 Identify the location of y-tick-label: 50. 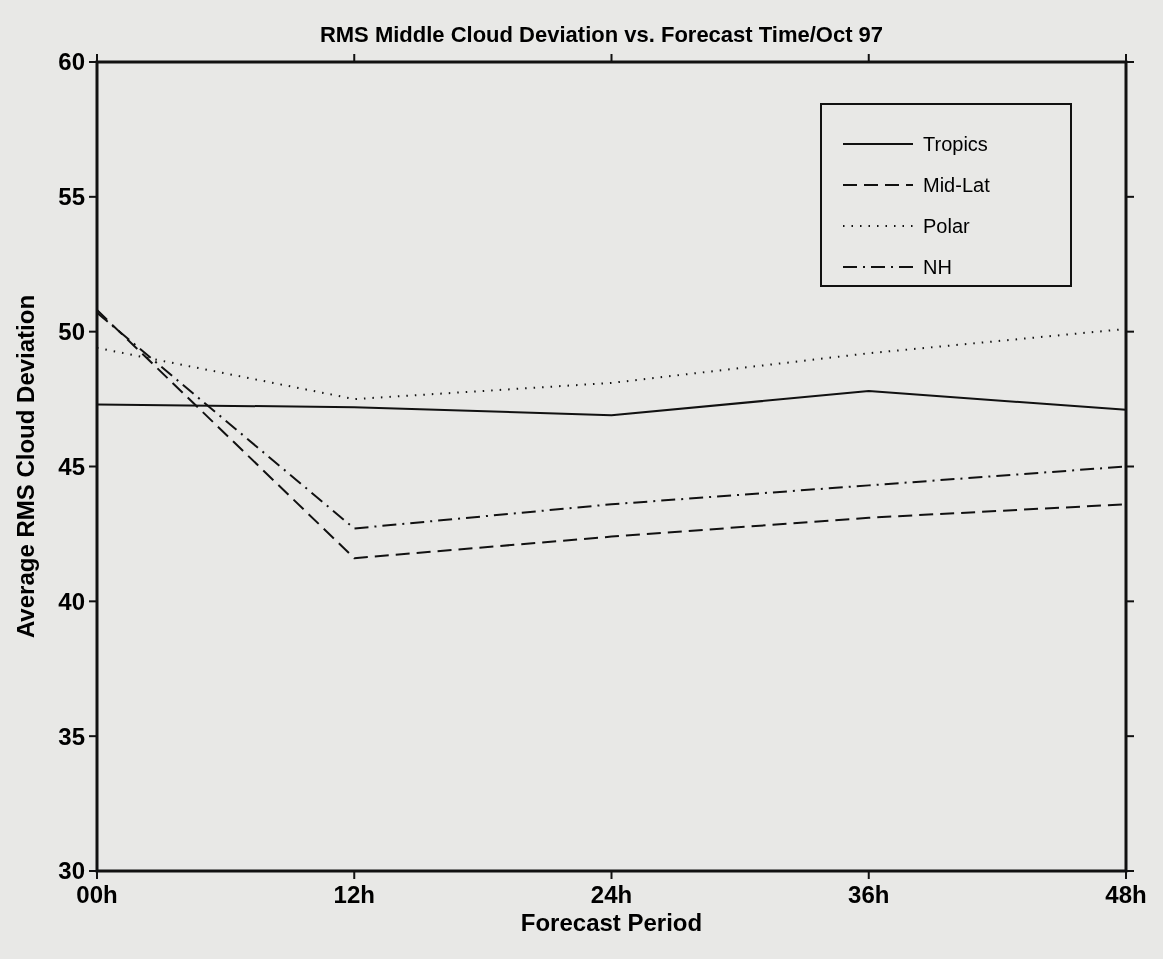
(71, 332).